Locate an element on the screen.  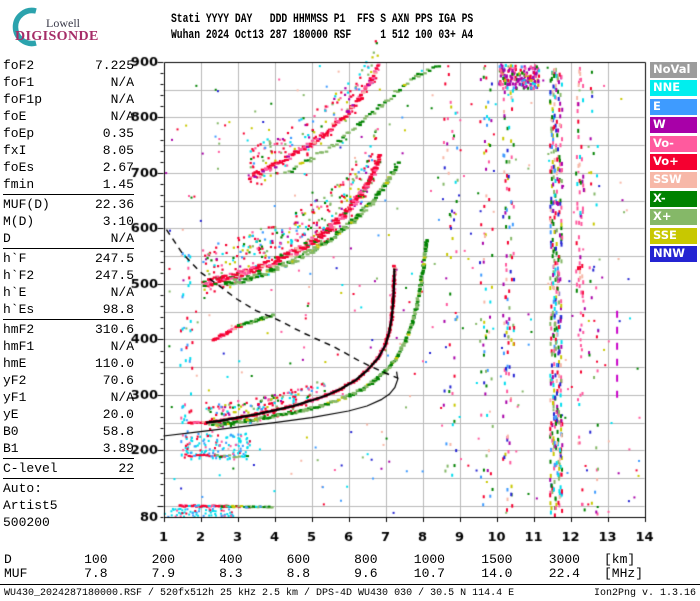
param-row: 500200 is located at coordinates (68, 522).